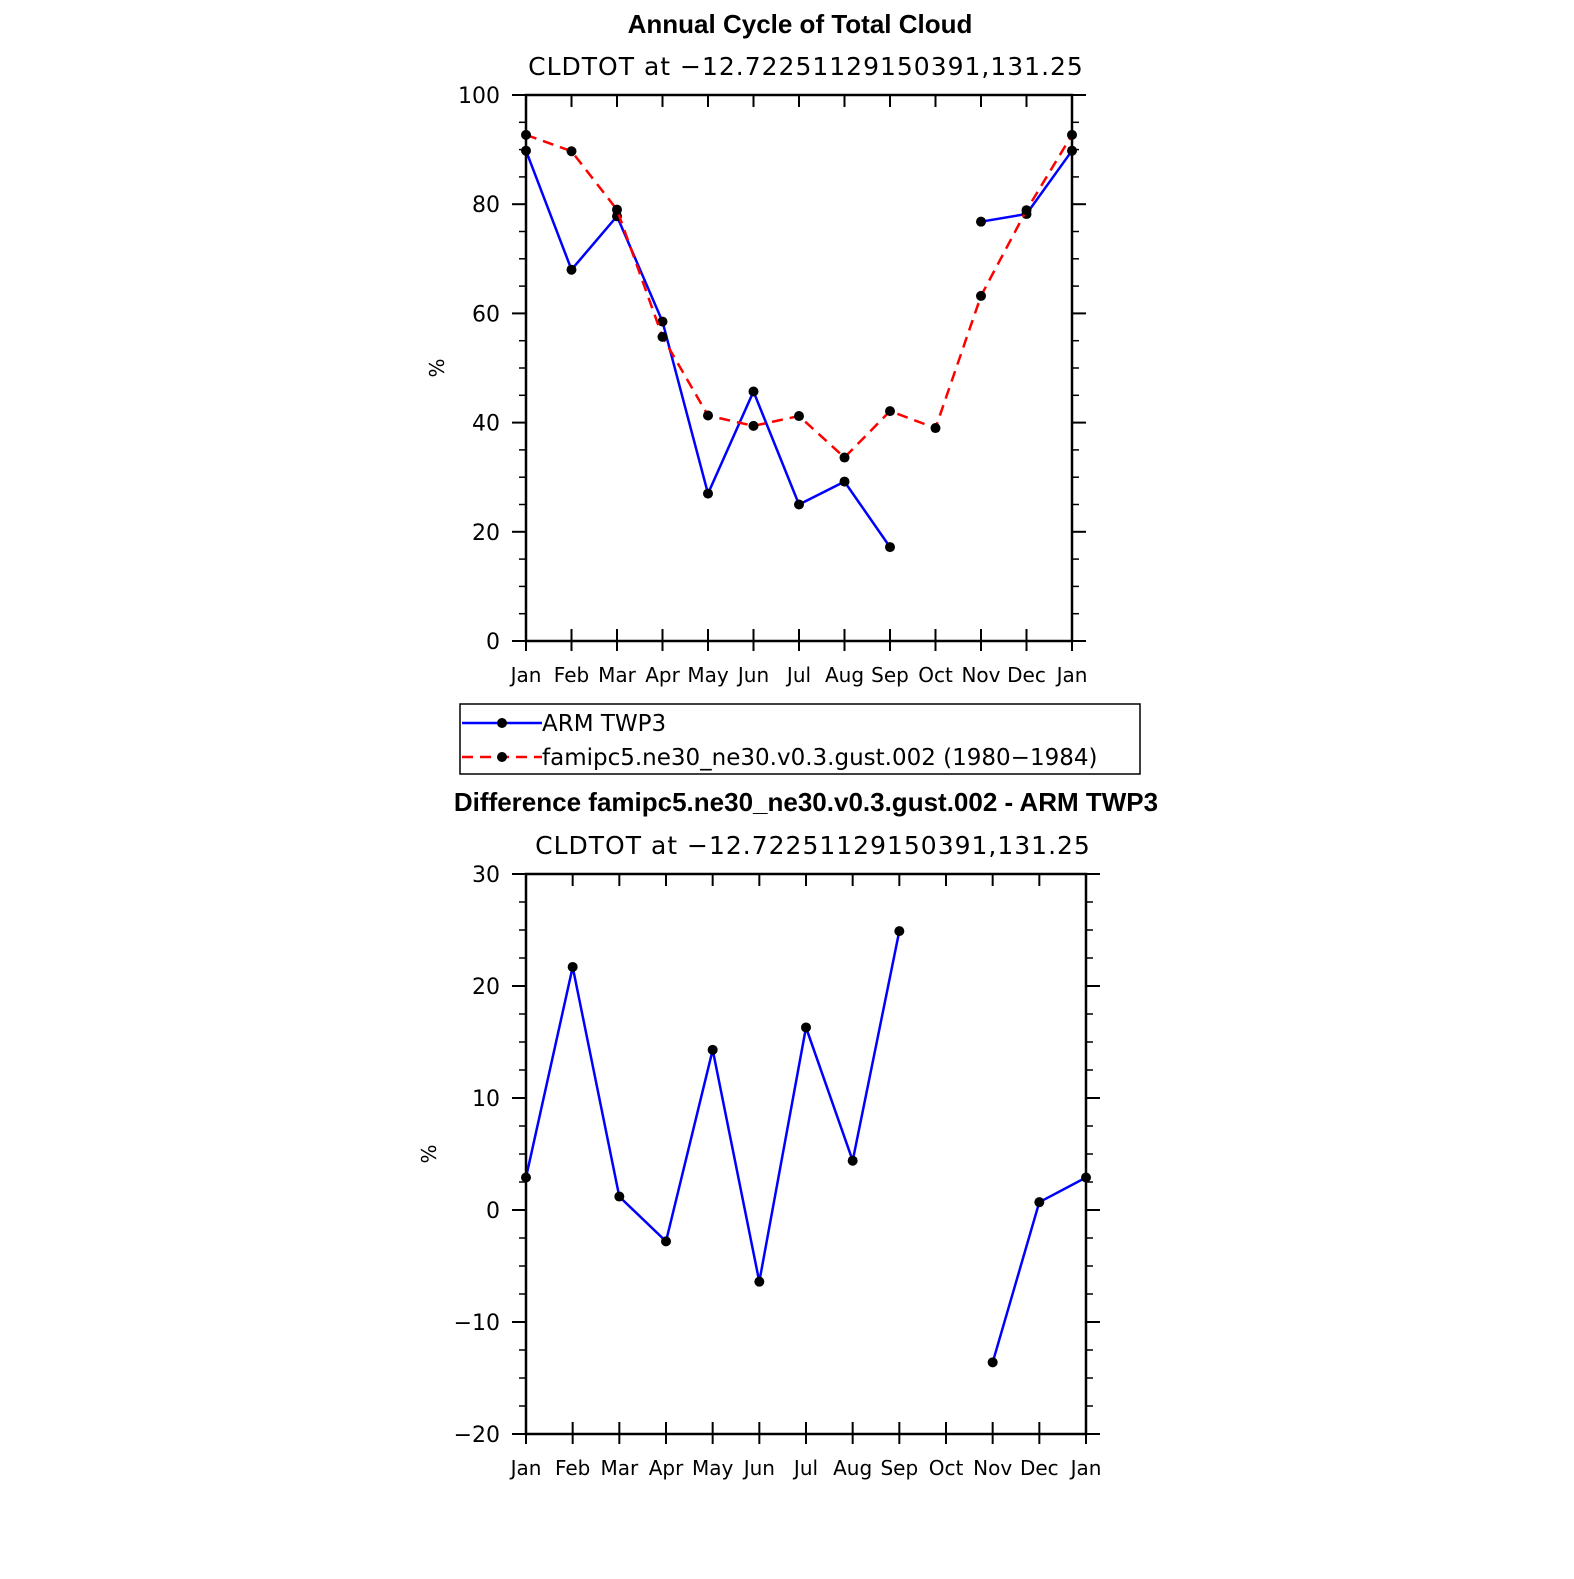 The height and width of the screenshot is (1579, 1574). I want to click on bottom-y-tick-label: −20, so click(477, 1435).